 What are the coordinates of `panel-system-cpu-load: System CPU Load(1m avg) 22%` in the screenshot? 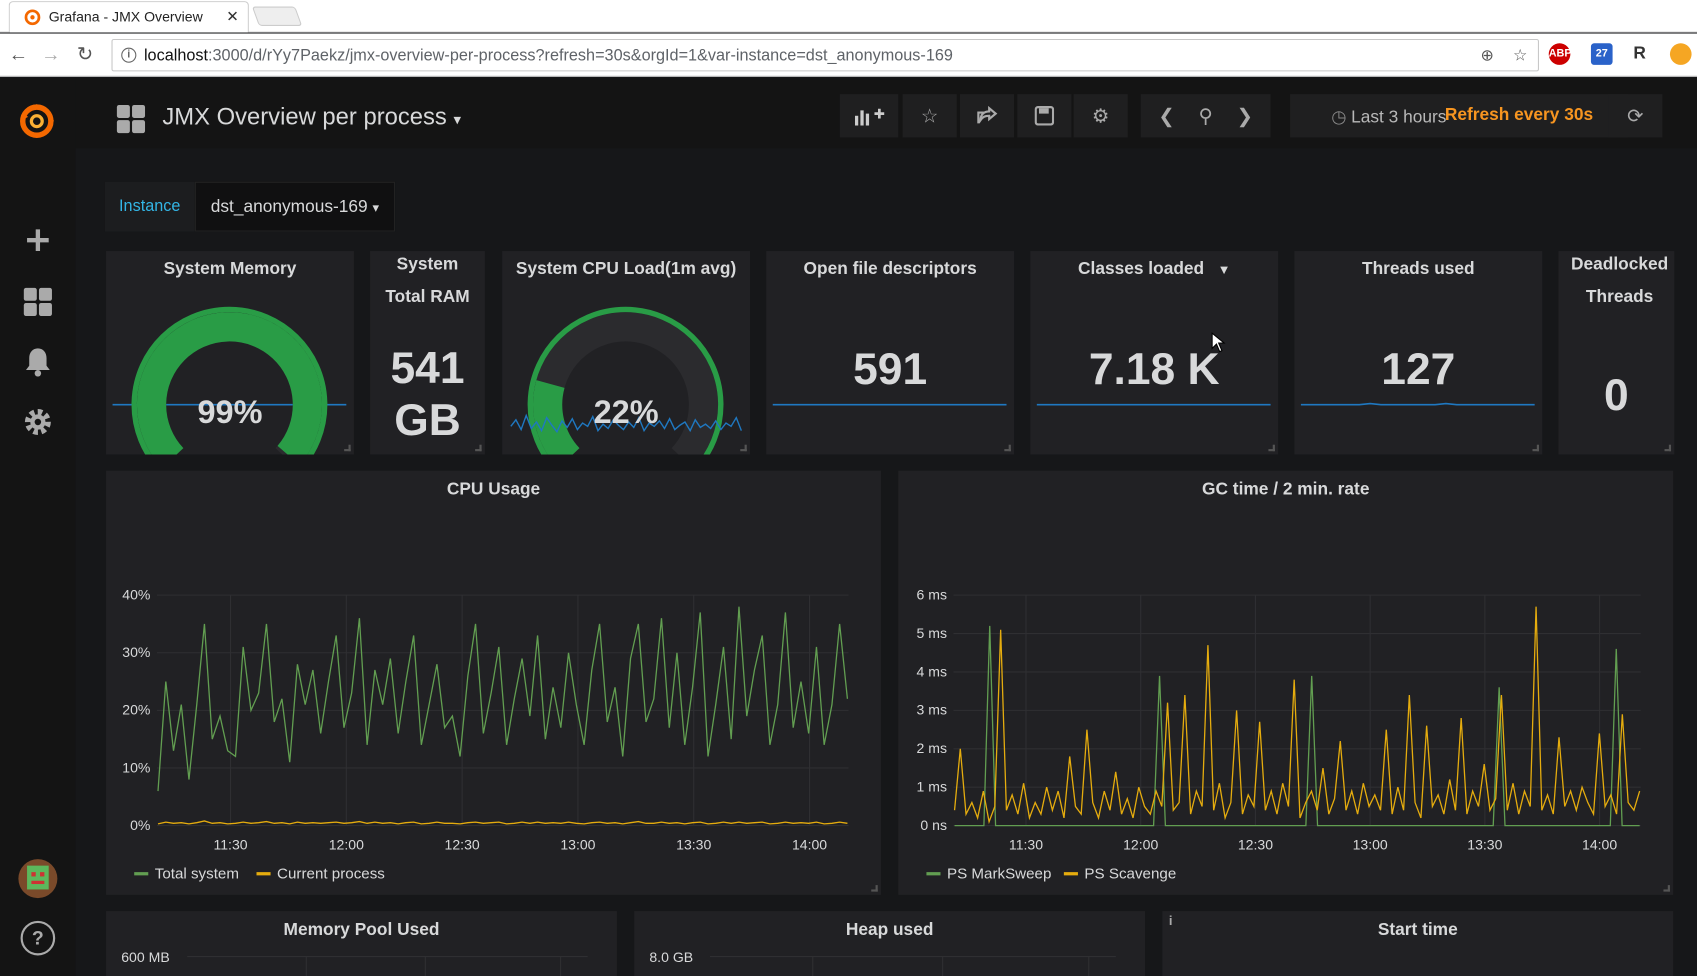 It's located at (626, 353).